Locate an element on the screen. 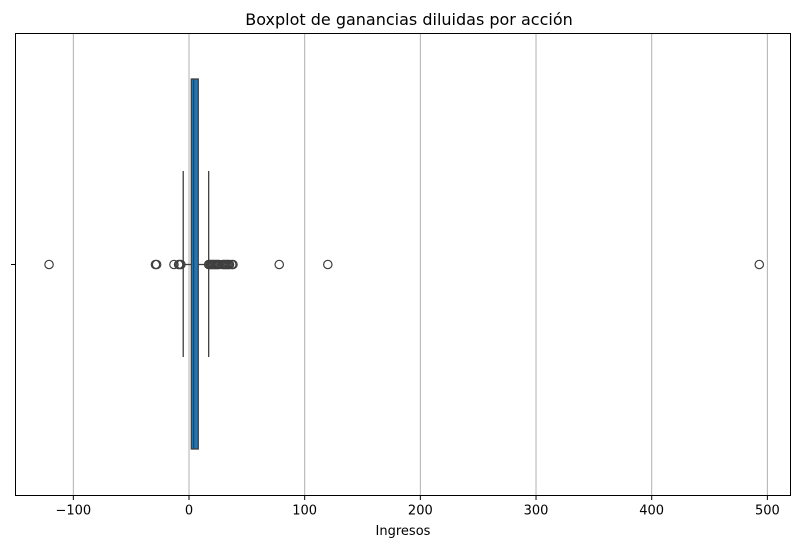 This screenshot has height=548, width=799. chart-title: Boxplot de ganancias diluidas por acción is located at coordinates (409, 19).